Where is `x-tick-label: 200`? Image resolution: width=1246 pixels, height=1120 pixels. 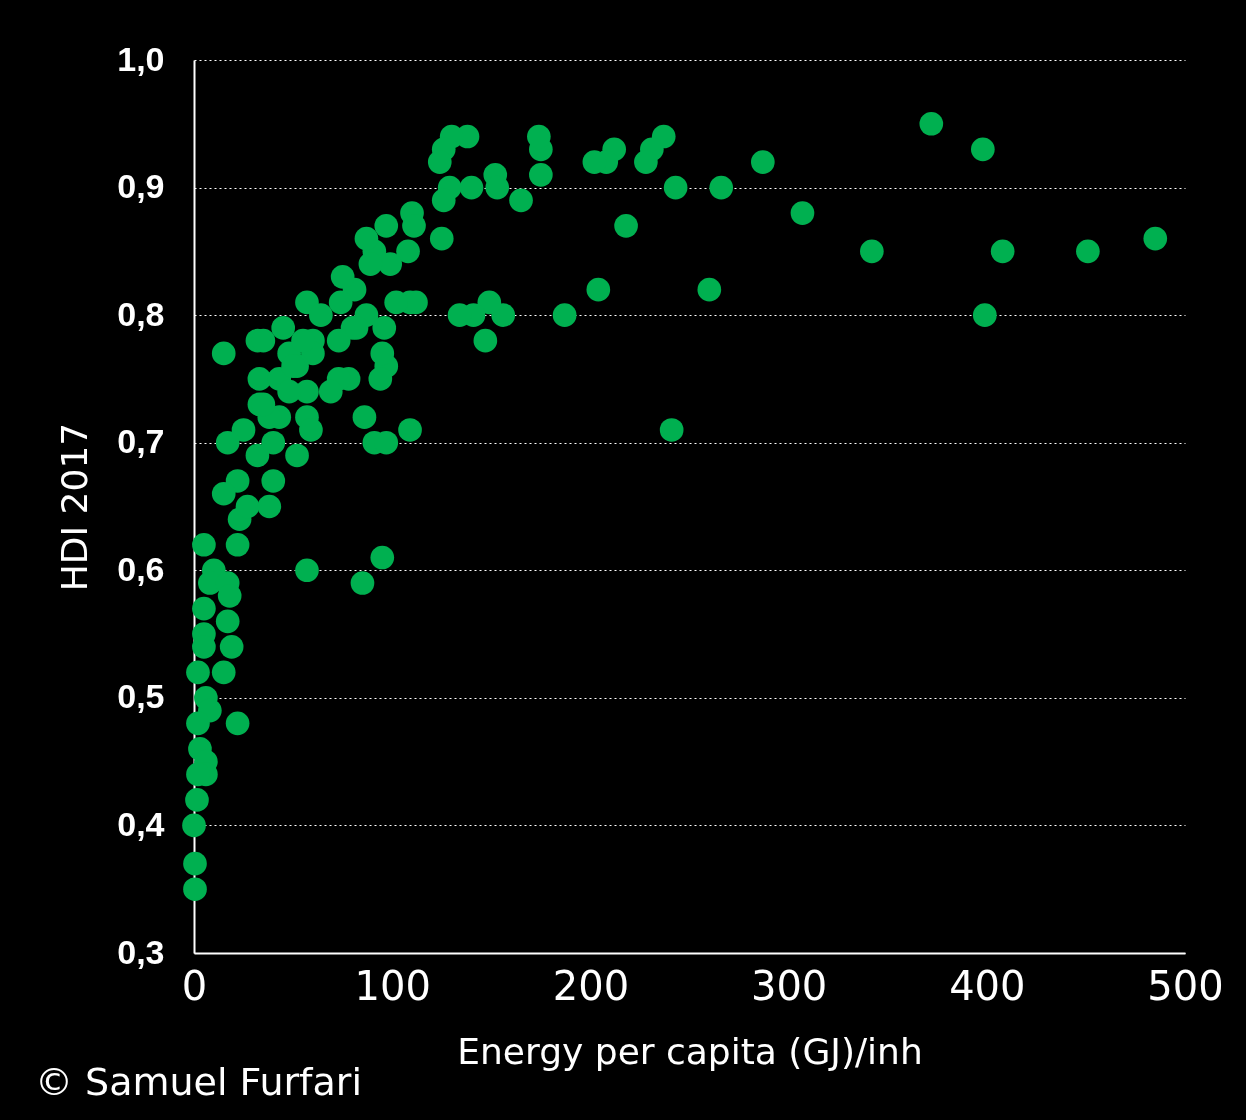 x-tick-label: 200 is located at coordinates (591, 985).